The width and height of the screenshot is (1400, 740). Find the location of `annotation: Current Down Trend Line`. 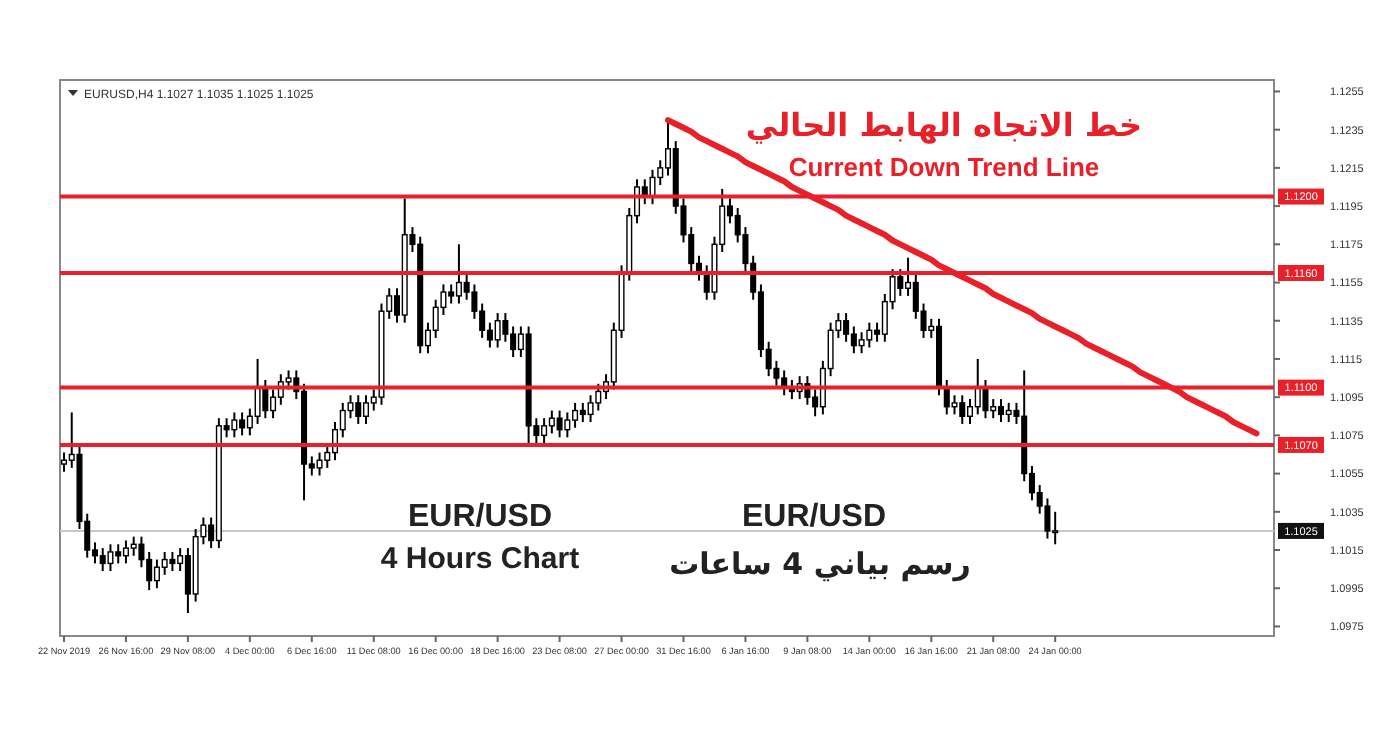

annotation: Current Down Trend Line is located at coordinates (944, 167).